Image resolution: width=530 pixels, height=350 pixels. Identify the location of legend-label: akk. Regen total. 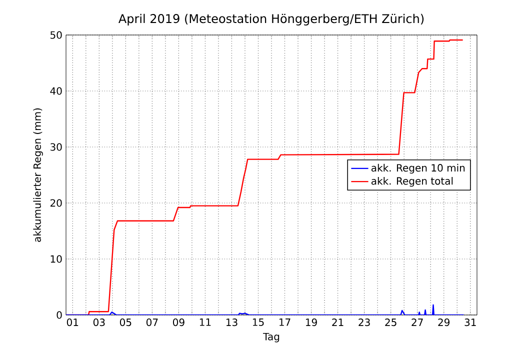
(412, 181).